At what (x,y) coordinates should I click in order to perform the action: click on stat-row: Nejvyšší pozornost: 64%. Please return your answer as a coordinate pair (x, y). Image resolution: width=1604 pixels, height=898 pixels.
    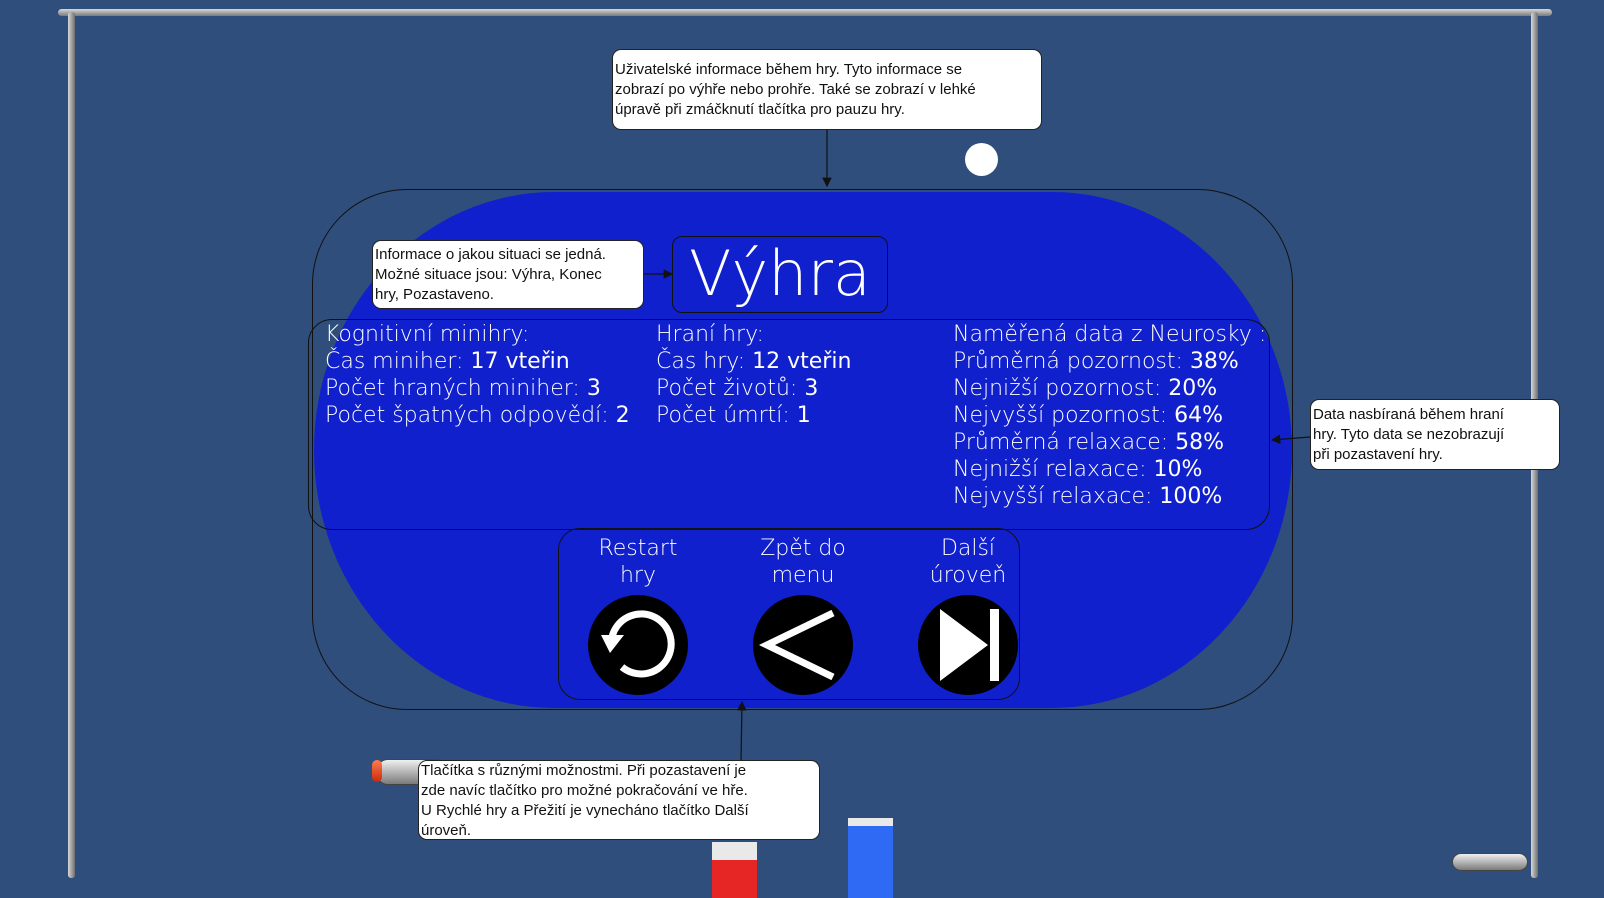
    Looking at the image, I should click on (1088, 415).